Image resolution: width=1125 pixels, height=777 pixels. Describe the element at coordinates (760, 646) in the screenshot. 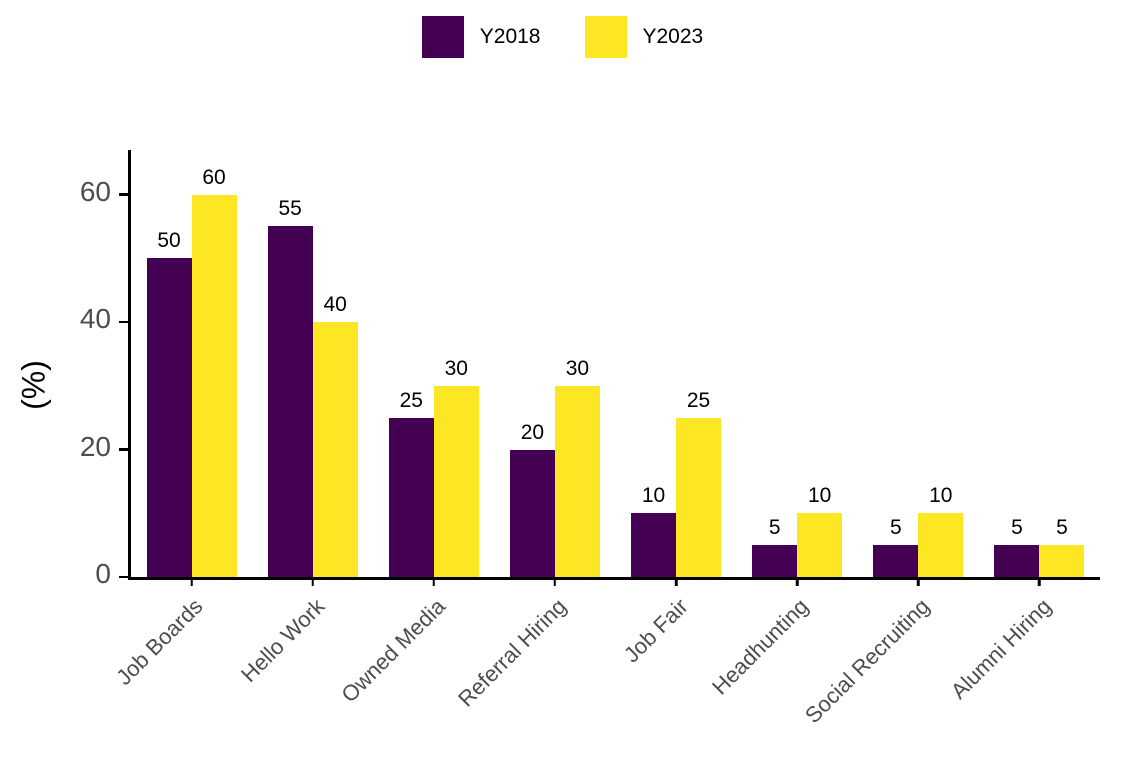

I see `x-axis-label: Headhunting` at that location.